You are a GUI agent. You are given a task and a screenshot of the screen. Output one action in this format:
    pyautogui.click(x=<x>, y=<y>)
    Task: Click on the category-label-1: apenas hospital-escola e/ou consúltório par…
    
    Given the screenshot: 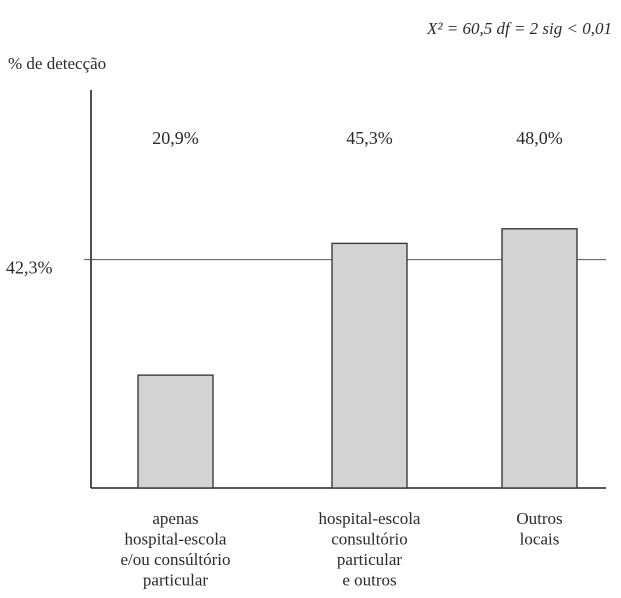 What is the action you would take?
    pyautogui.click(x=175, y=549)
    